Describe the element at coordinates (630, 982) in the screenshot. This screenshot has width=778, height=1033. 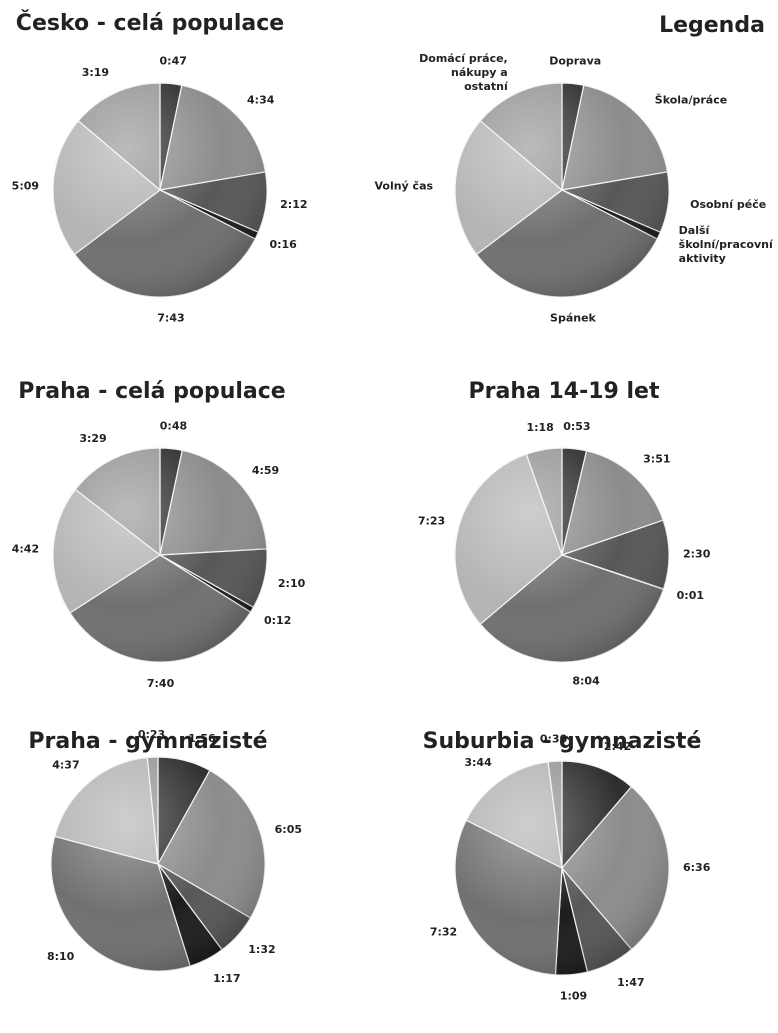
I see `value-label: 1:47` at that location.